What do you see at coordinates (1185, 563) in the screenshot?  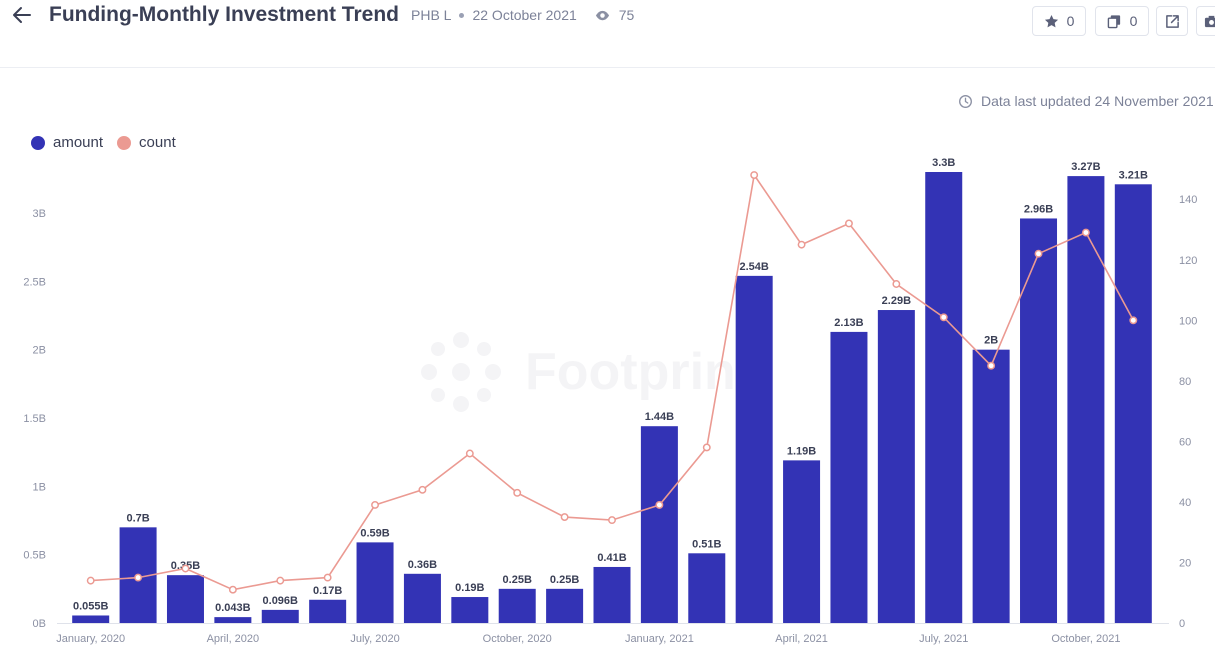 I see `y-right-tick-label: 20` at bounding box center [1185, 563].